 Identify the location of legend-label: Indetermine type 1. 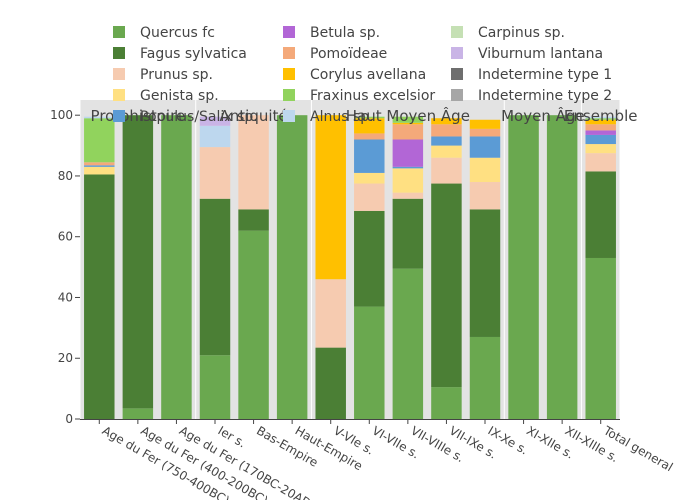
(545, 75).